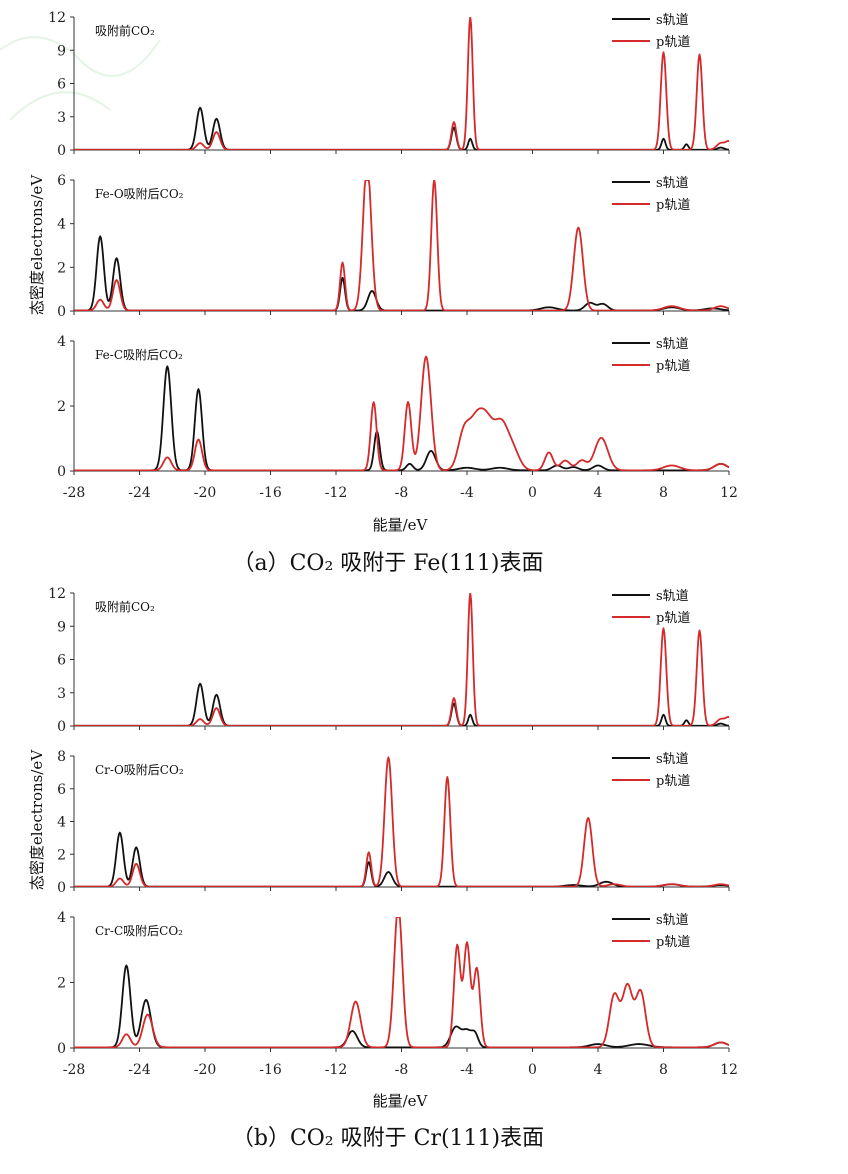 This screenshot has width=848, height=1174. I want to click on panel-b-2: 0 2 4 6 8 Cr-O吸附后CO₂ s轨道 p轨道, so click(393, 822).